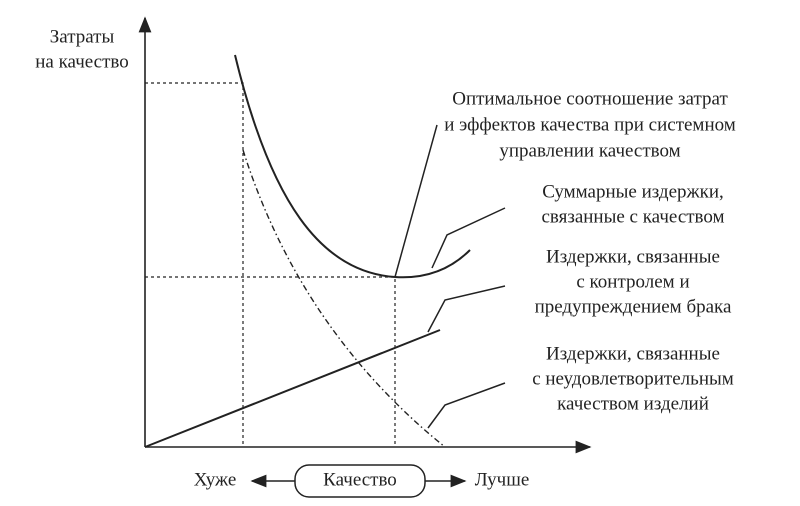 This screenshot has height=506, width=800. Describe the element at coordinates (352, 166) in the screenshot. I see `total-cost-curve` at that location.